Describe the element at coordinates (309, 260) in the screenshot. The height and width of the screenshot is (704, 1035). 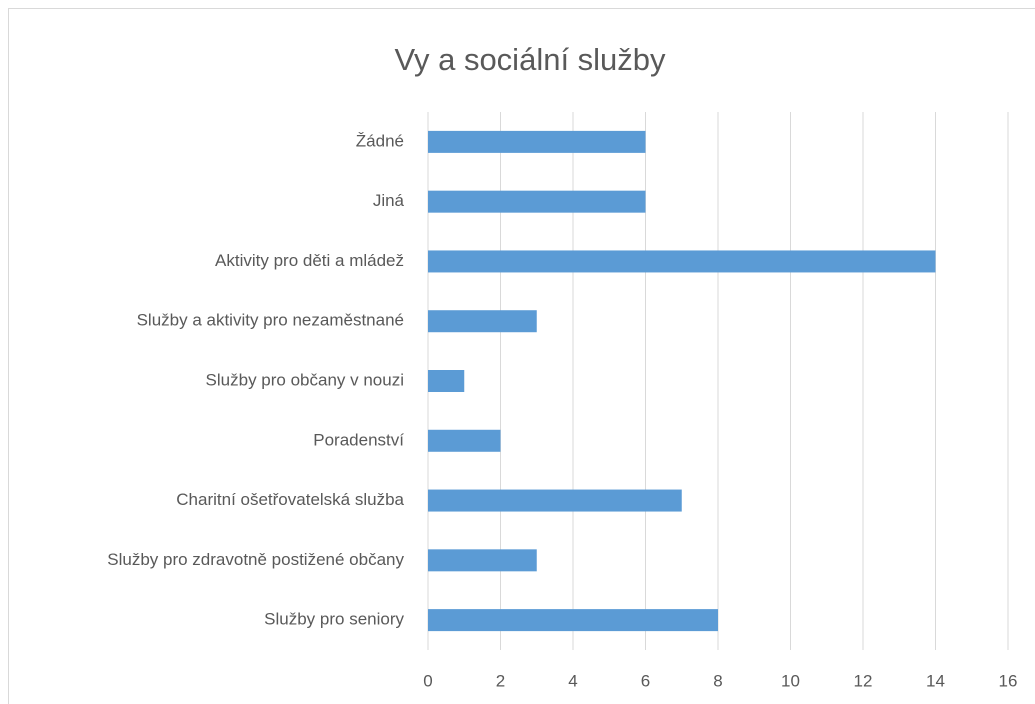
I see `y-tick-label: Aktivity pro děti a mládež` at that location.